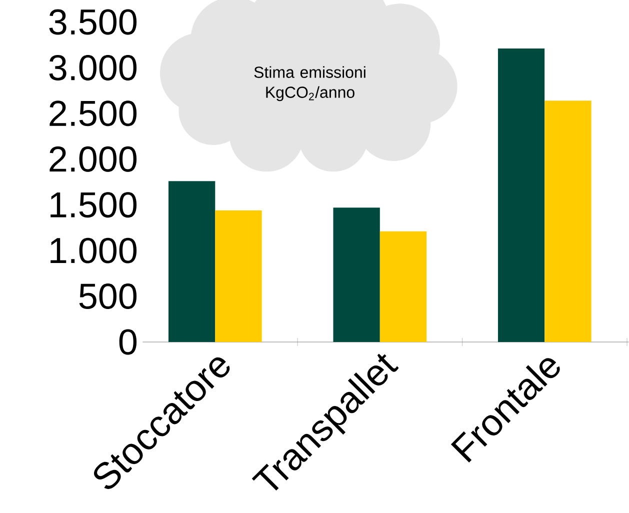 The width and height of the screenshot is (629, 513). I want to click on y-tick-label: 1.500, so click(93, 205).